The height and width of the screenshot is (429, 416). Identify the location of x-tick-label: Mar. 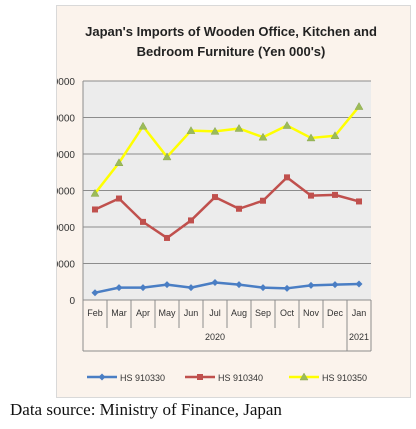
(119, 313).